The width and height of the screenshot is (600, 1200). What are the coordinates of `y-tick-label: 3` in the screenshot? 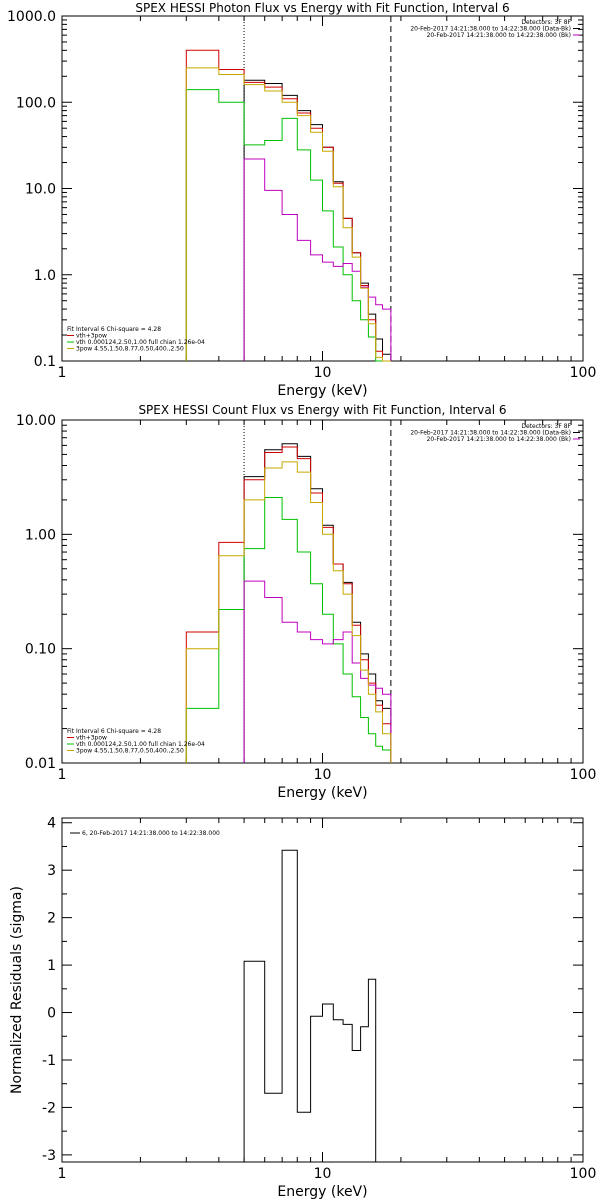 It's located at (51, 871).